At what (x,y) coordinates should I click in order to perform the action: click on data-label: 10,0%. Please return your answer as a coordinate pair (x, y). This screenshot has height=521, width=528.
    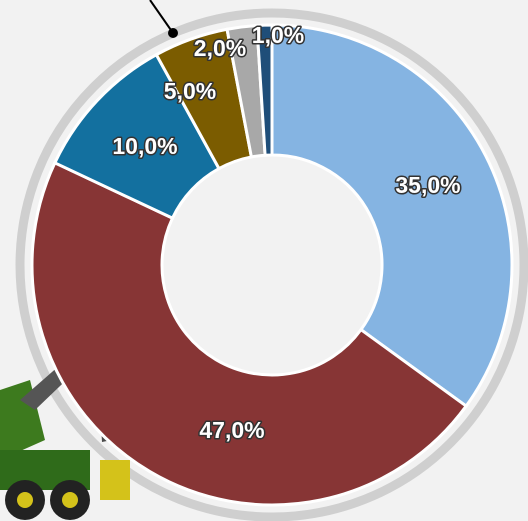
    Looking at the image, I should click on (144, 146).